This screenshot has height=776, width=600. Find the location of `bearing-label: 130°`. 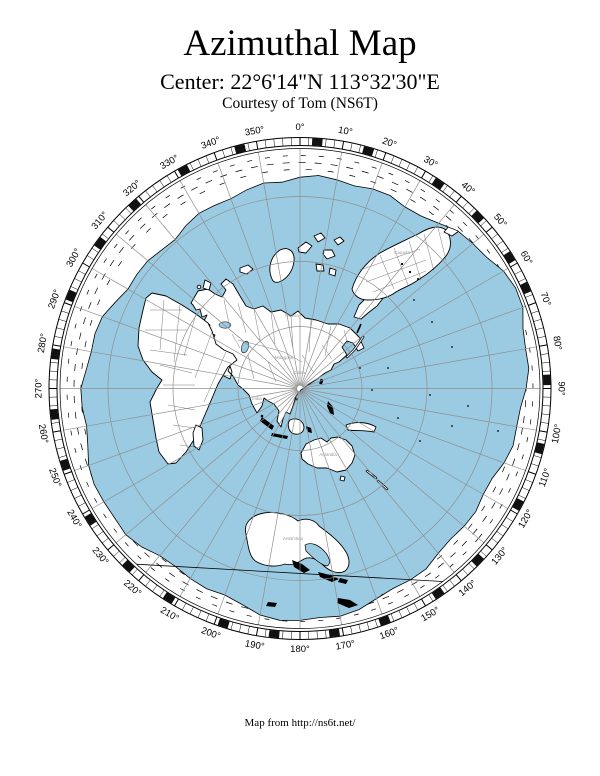

bearing-label: 130° is located at coordinates (499, 556).